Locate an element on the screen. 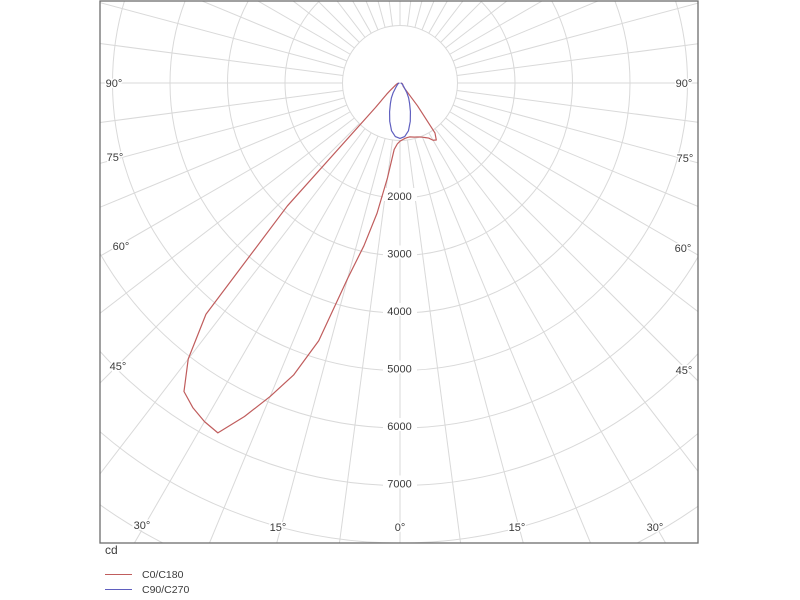  unit-label: cd is located at coordinates (111, 550).